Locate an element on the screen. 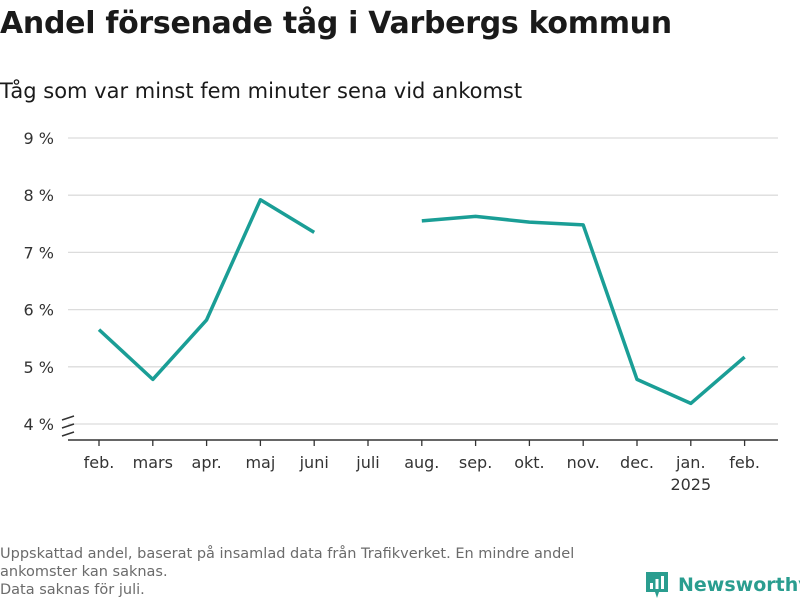  x-tick-label: juli is located at coordinates (367, 462).